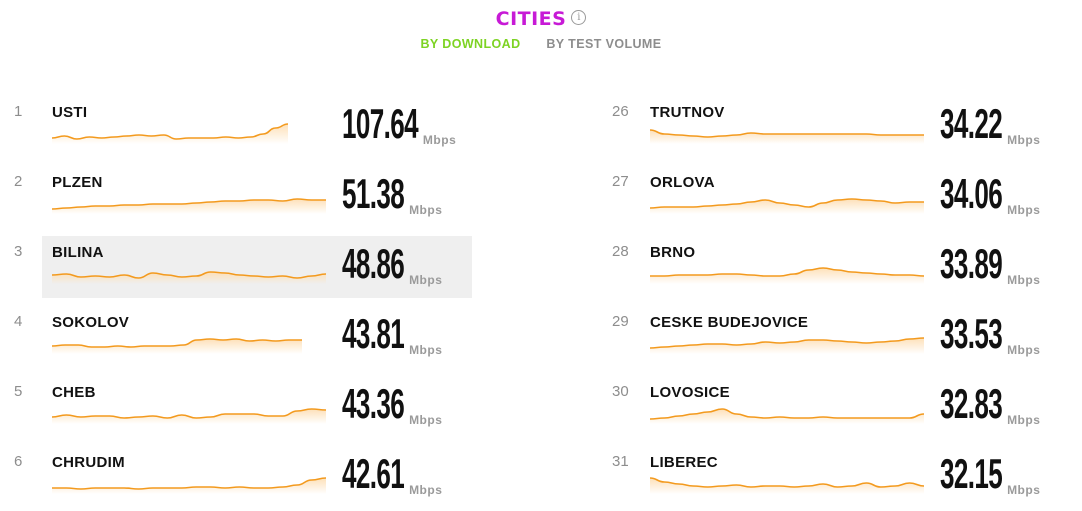 The width and height of the screenshot is (1082, 511). I want to click on download-speed-value: 34.06, so click(971, 193).